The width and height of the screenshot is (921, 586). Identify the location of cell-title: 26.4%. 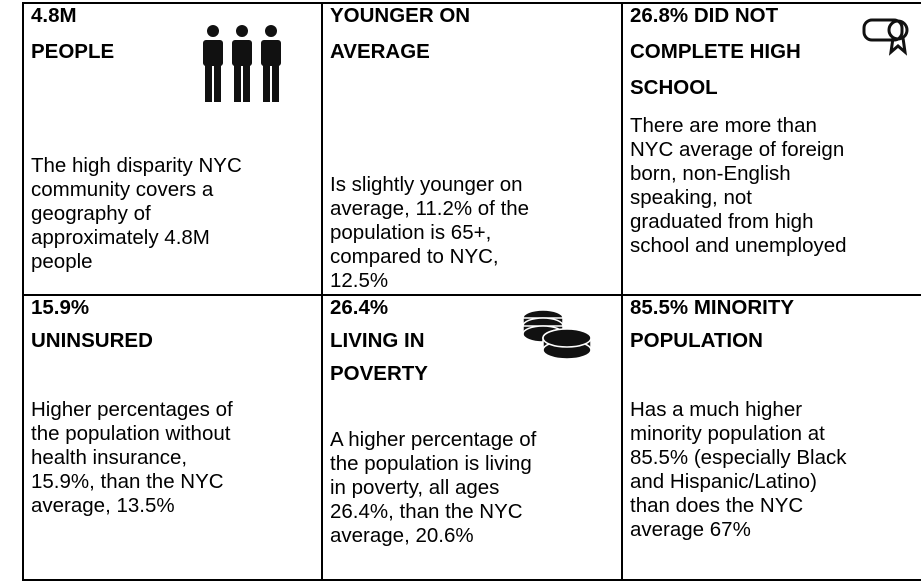
(359, 307).